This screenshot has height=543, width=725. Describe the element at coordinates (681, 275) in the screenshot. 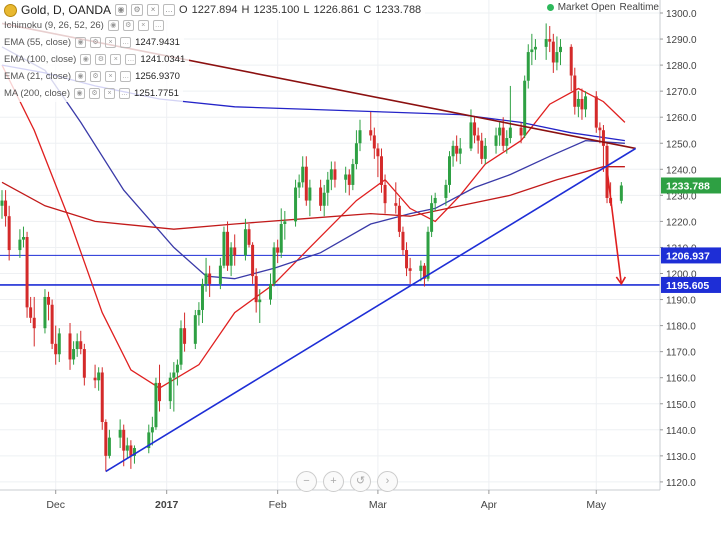

I see `price-tick-label: 1200.0` at that location.